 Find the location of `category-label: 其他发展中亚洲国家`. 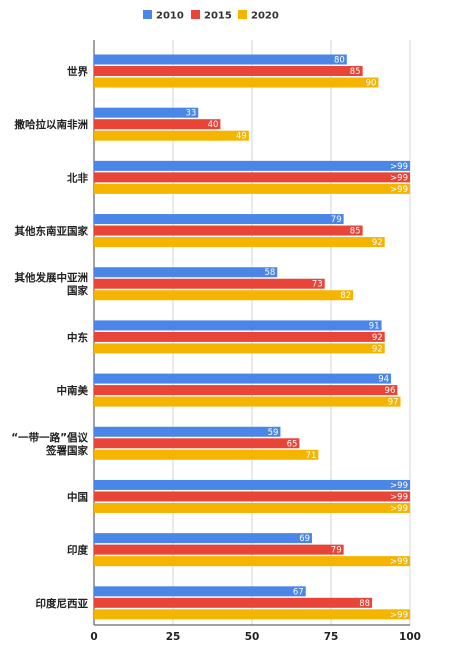

category-label: 其他发展中亚洲国家 is located at coordinates (52, 284).